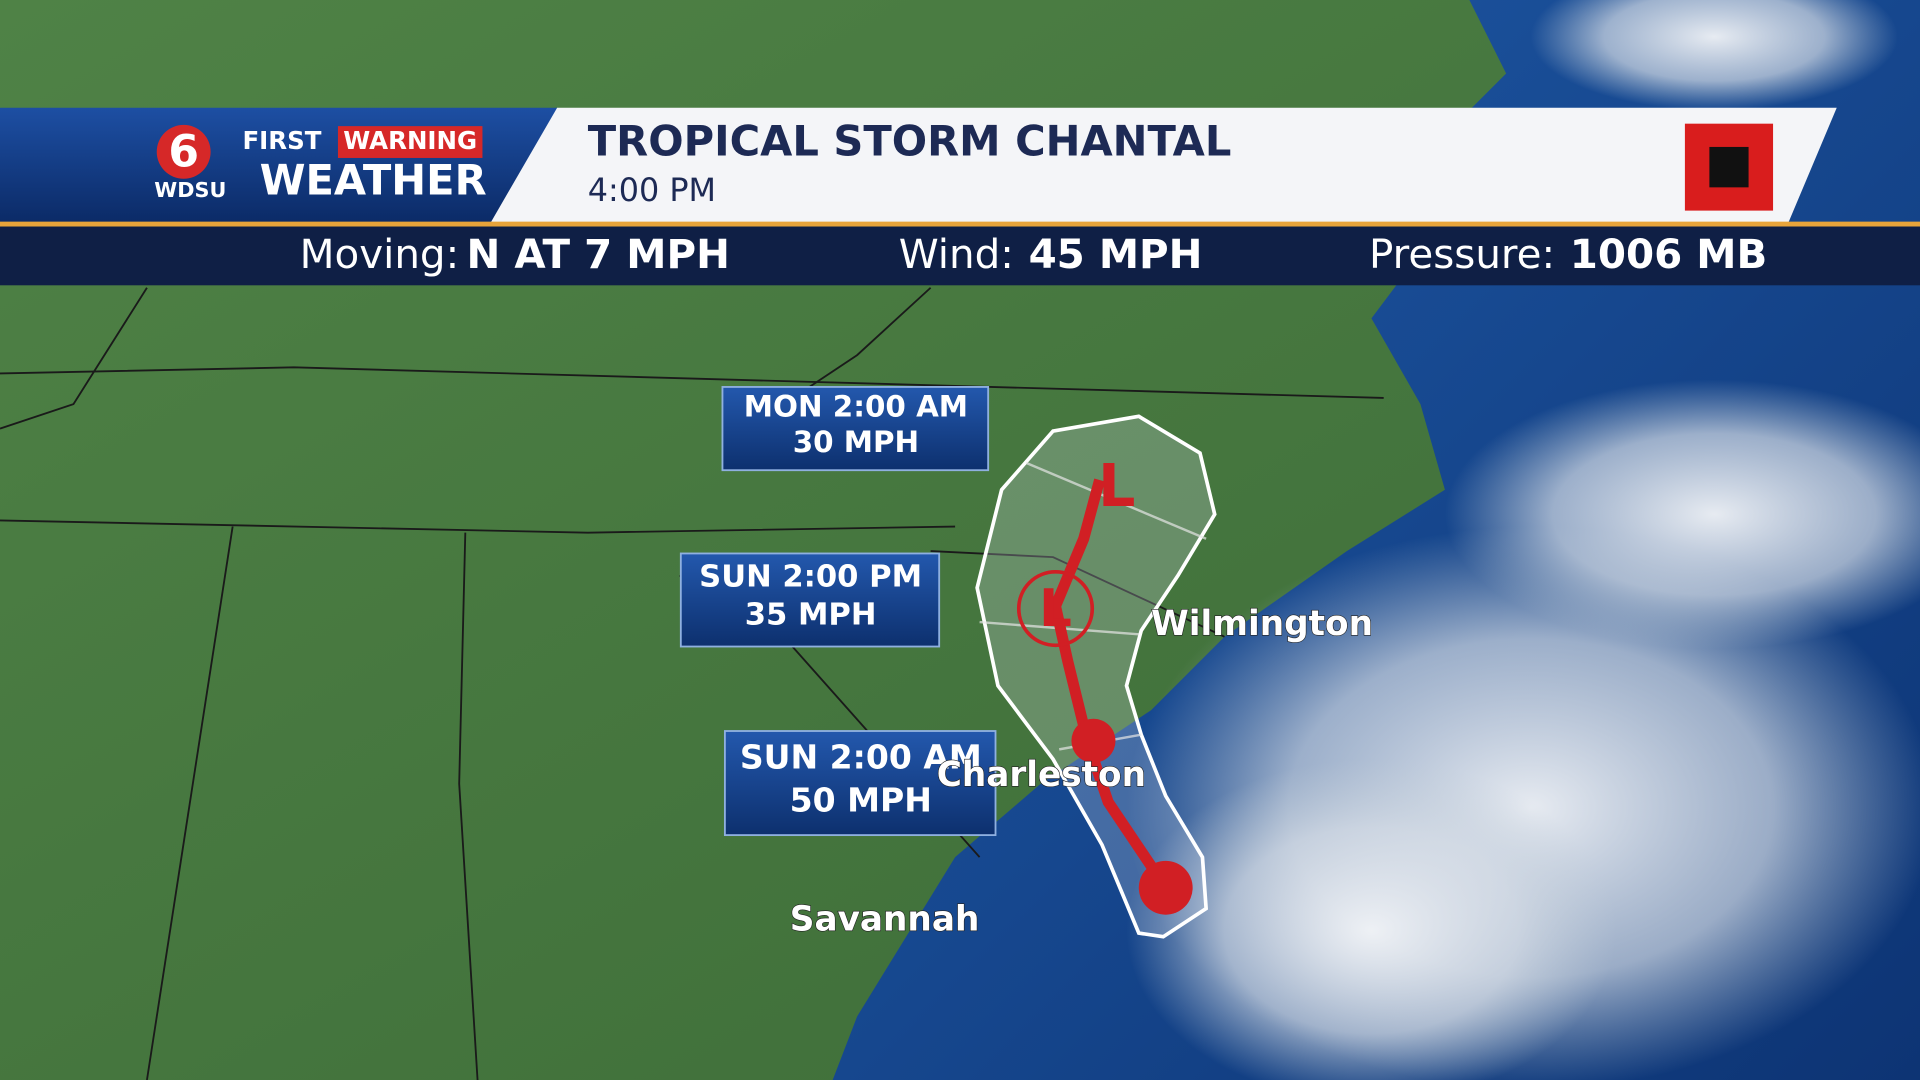 The image size is (1920, 1080). I want to click on logo-badge, so click(183, 151).